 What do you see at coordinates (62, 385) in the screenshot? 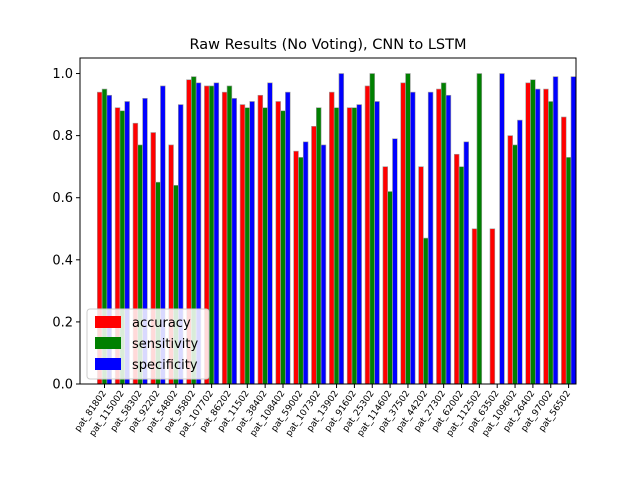
I see `y-tick-label: 0.0` at bounding box center [62, 385].